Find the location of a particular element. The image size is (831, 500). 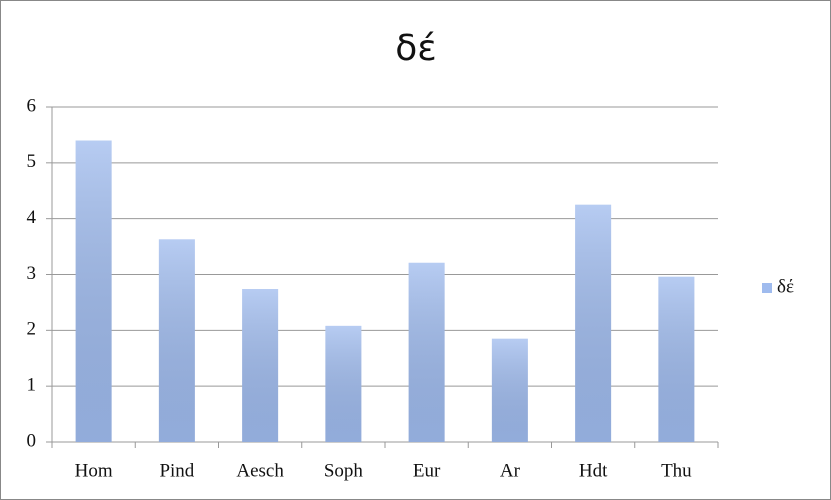

x-tick-label: Aesch is located at coordinates (260, 470).